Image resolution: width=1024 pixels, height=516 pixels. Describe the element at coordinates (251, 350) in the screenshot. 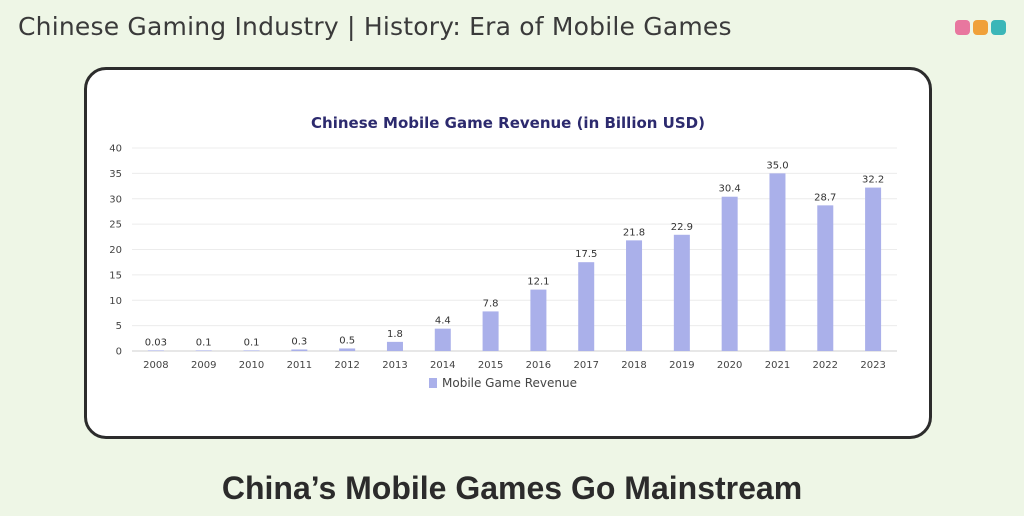

I see `bar-2010` at that location.